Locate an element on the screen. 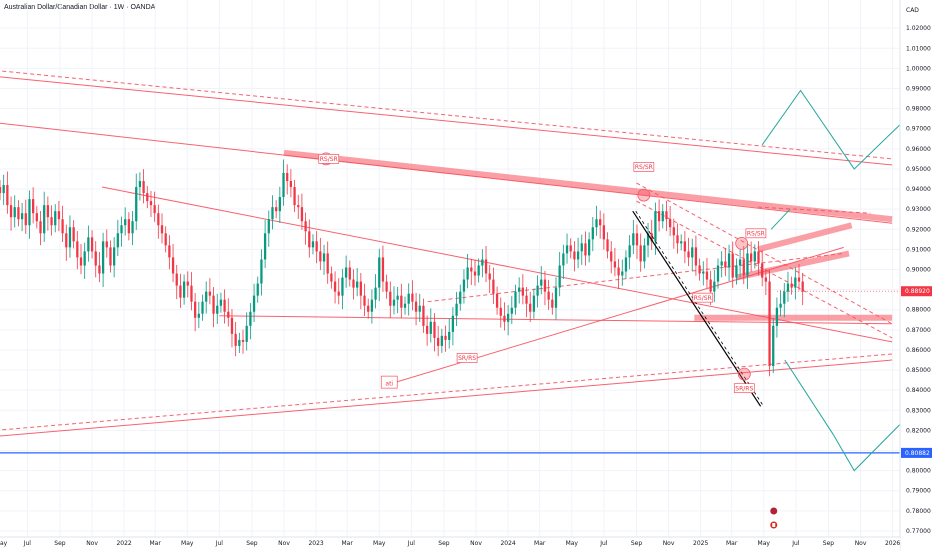 The image size is (932, 550). time-tick-label: May is located at coordinates (572, 543).